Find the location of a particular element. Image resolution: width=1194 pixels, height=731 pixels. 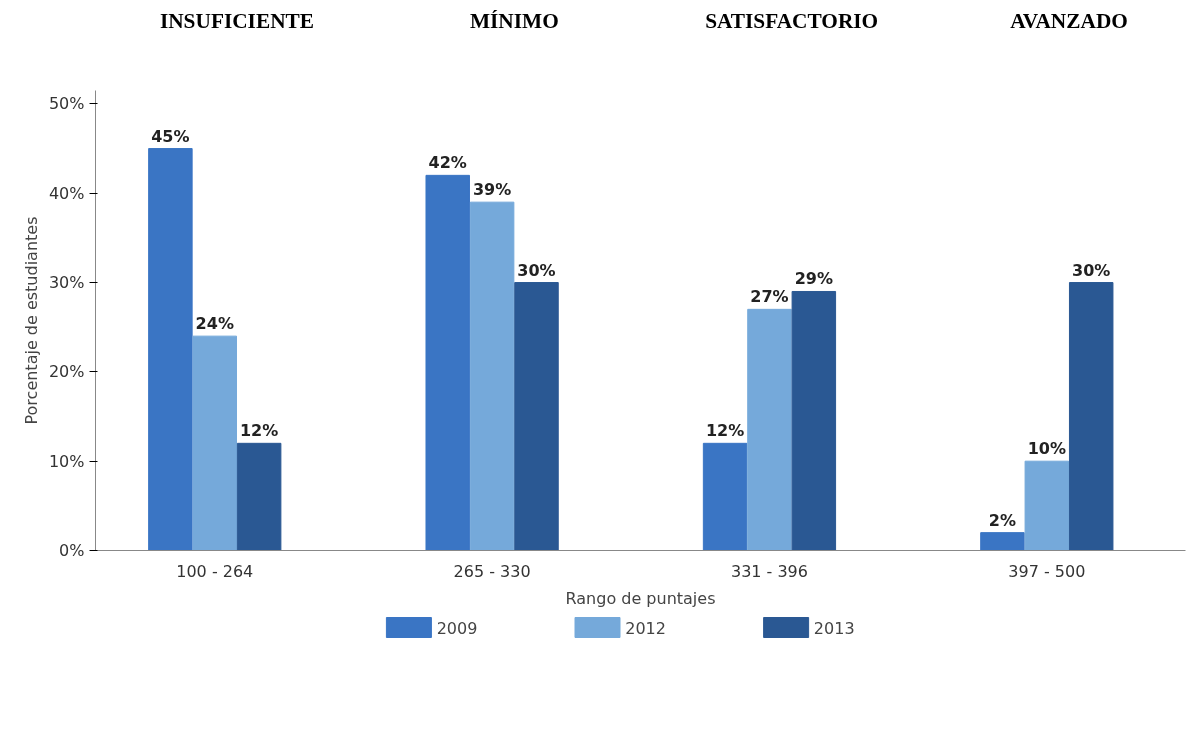

text: MÍNIMO is located at coordinates (514, 20).